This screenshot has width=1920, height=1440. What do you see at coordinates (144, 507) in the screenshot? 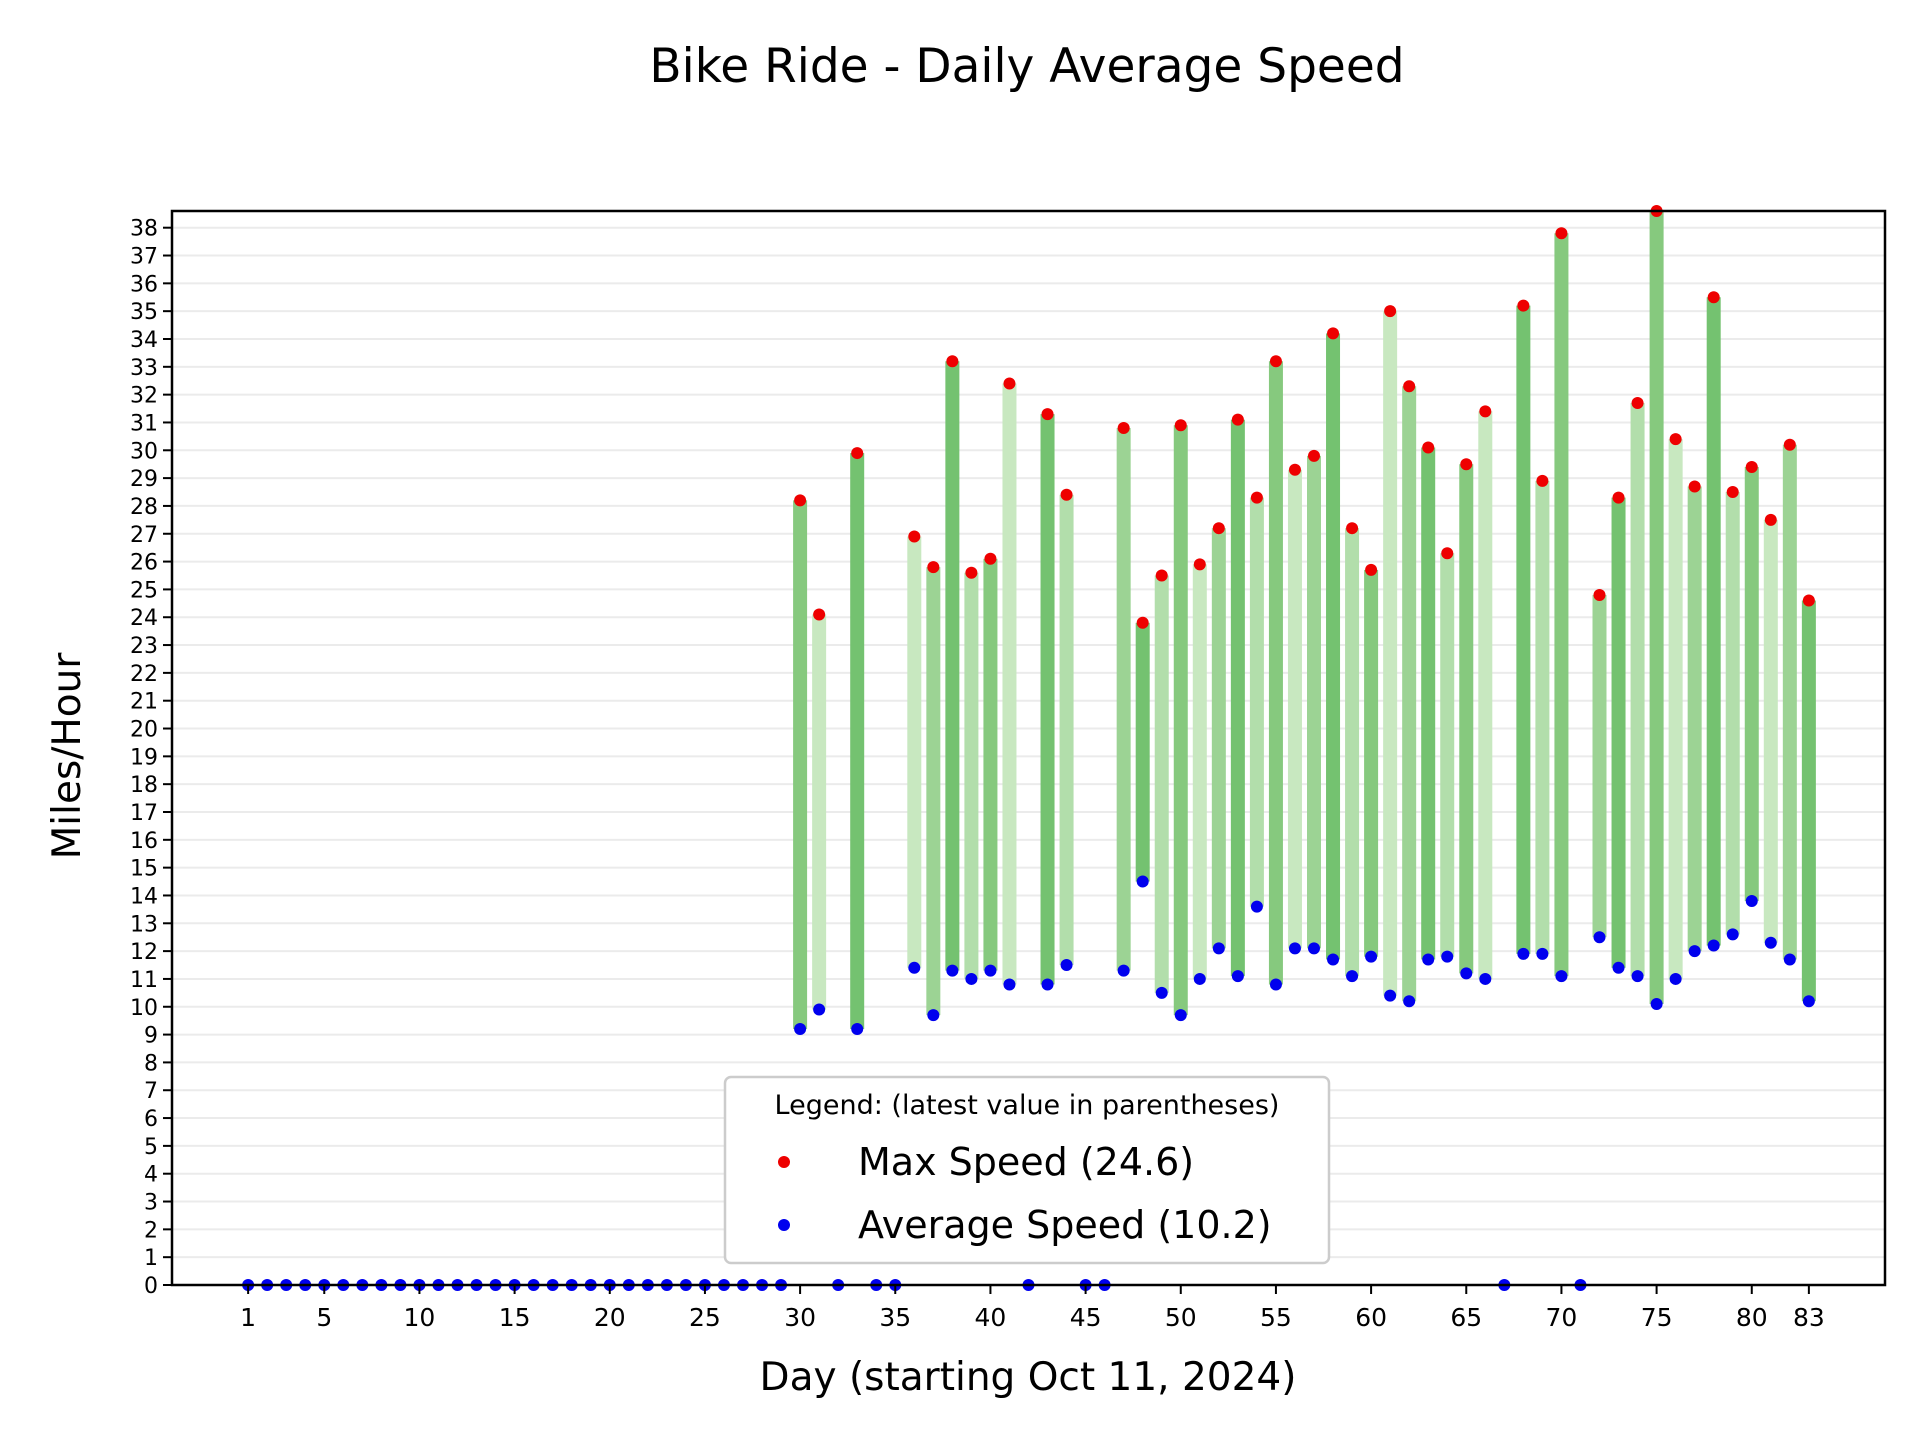
I see `y-tick-label: 28` at bounding box center [144, 507].